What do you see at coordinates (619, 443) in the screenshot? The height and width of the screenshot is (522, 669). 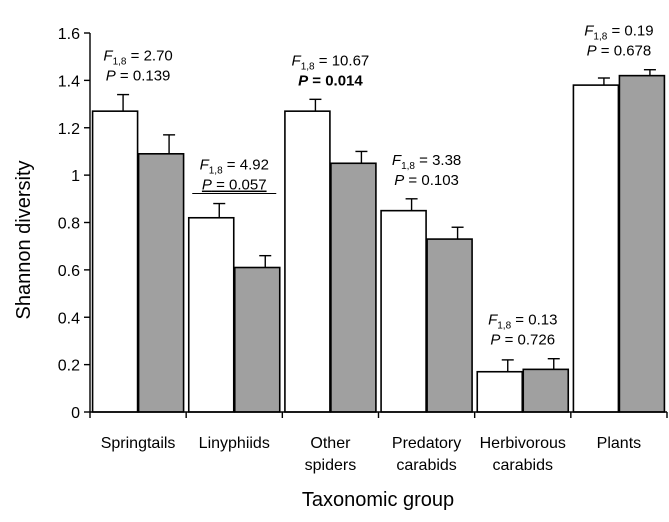 I see `category-label-5-line-0: Plants` at bounding box center [619, 443].